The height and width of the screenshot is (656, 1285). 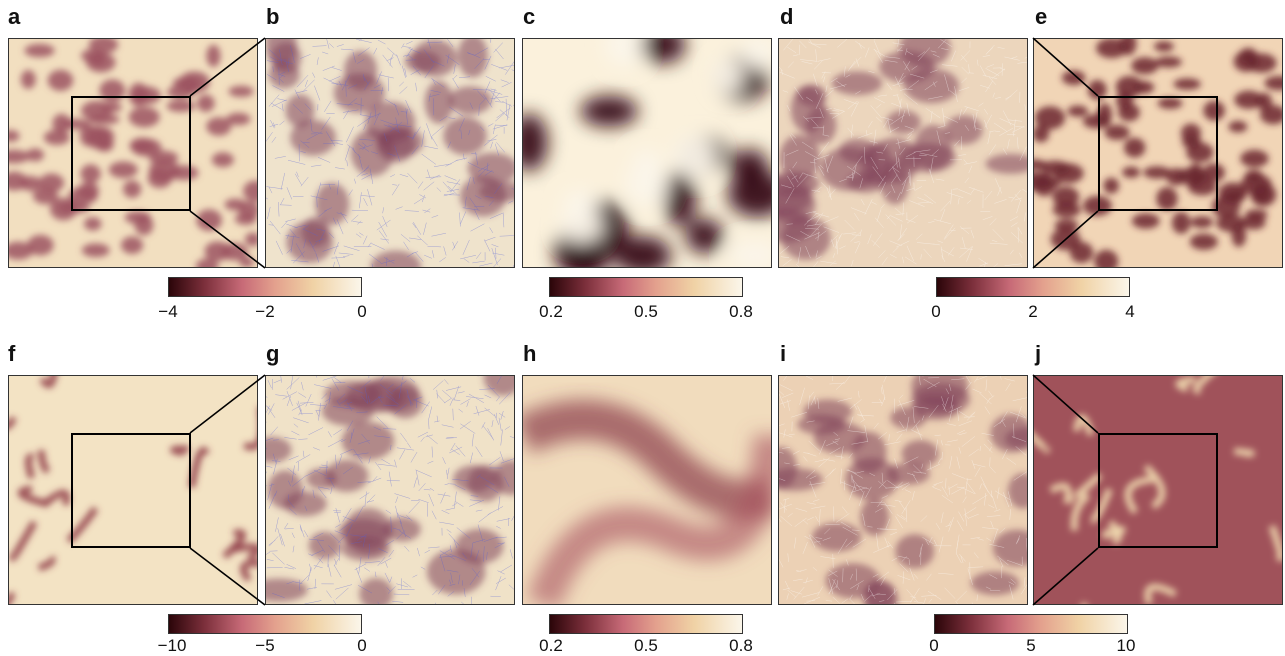 I want to click on panel-label-i: i, so click(x=783, y=353).